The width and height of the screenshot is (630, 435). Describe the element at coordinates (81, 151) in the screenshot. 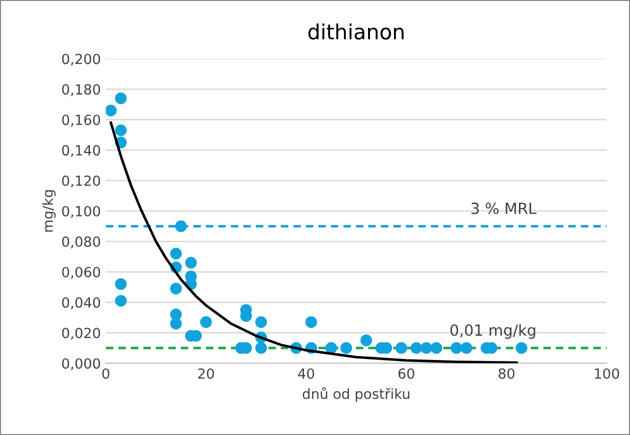

I see `y-tick-label: 0,140` at that location.